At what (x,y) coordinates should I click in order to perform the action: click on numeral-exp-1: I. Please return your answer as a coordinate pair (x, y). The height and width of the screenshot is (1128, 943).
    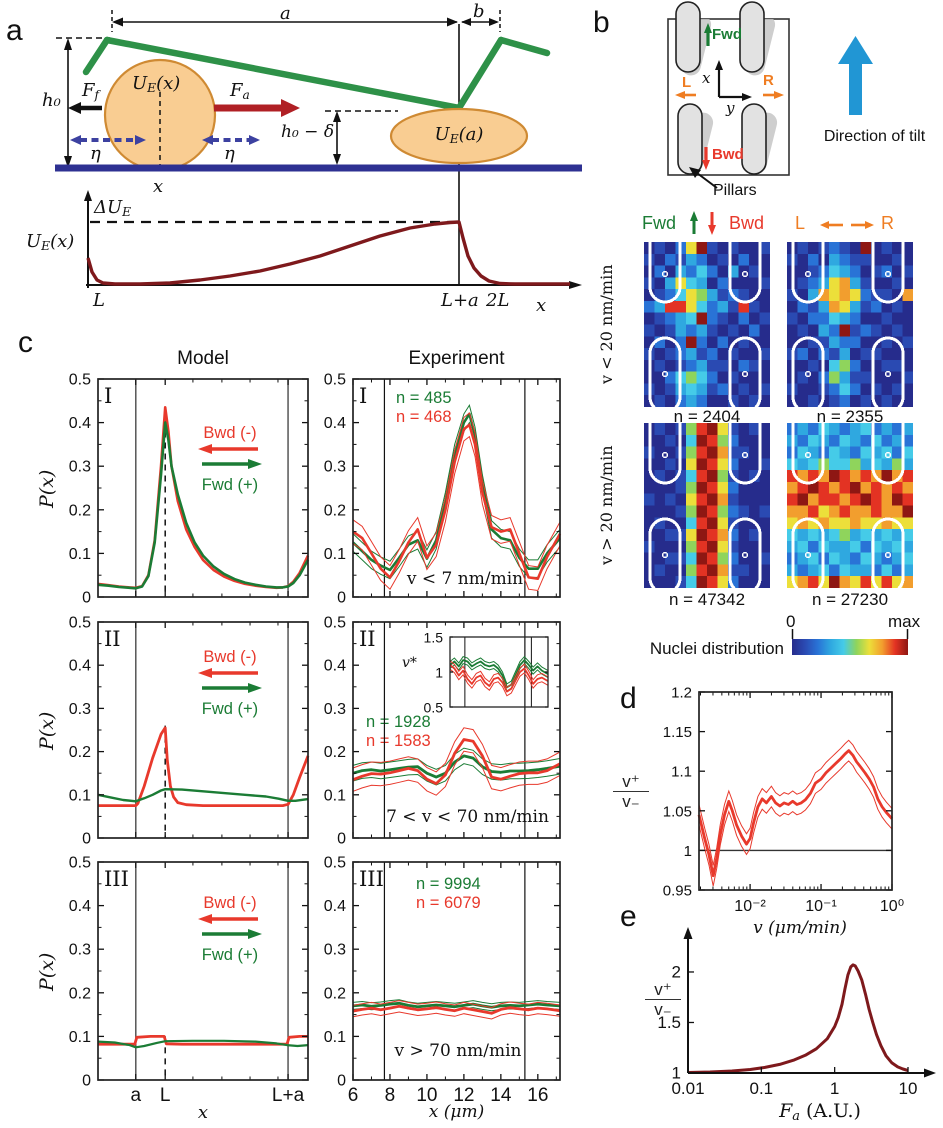
    Looking at the image, I should click on (363, 396).